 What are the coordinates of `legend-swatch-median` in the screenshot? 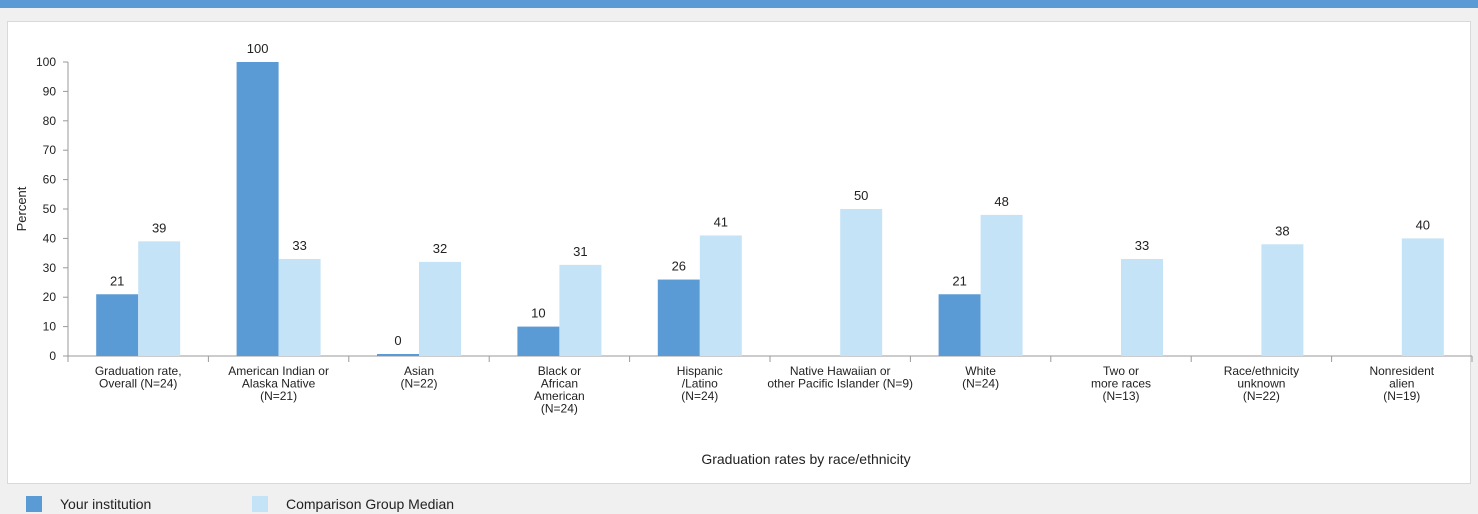 It's located at (260, 504).